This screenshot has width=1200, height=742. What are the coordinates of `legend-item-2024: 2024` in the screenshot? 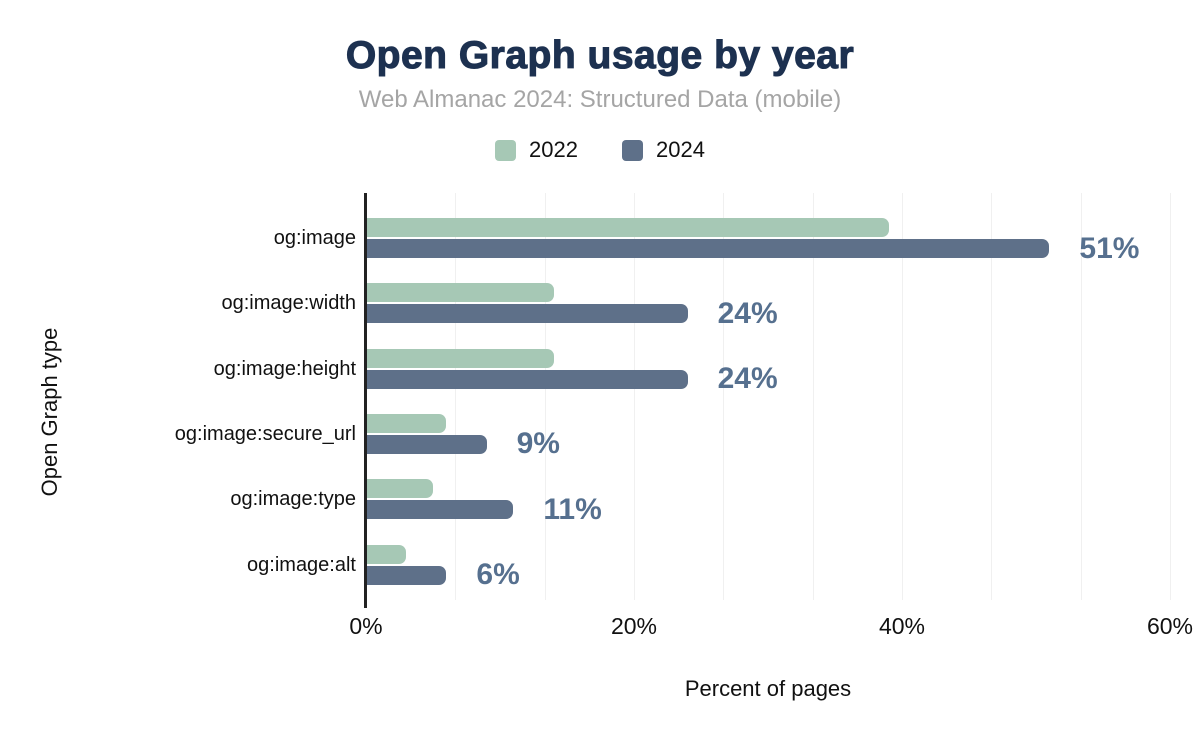 It's located at (663, 150).